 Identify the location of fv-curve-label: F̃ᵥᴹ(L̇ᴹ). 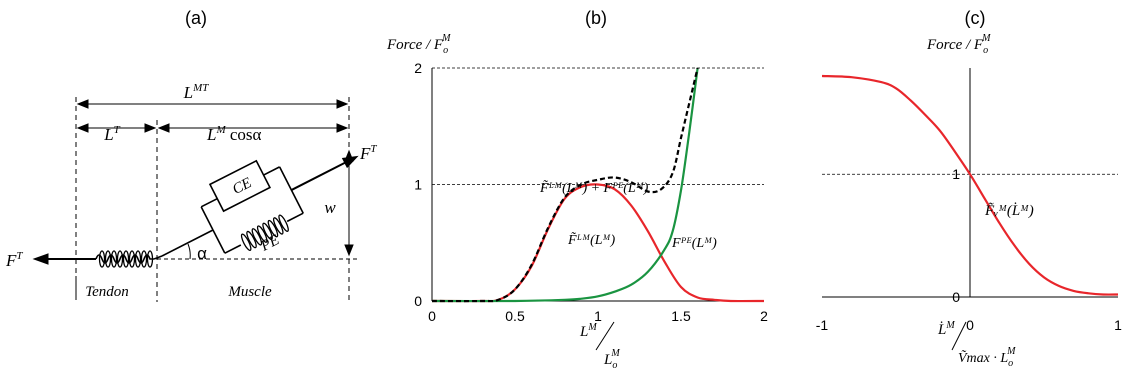
(1009, 211).